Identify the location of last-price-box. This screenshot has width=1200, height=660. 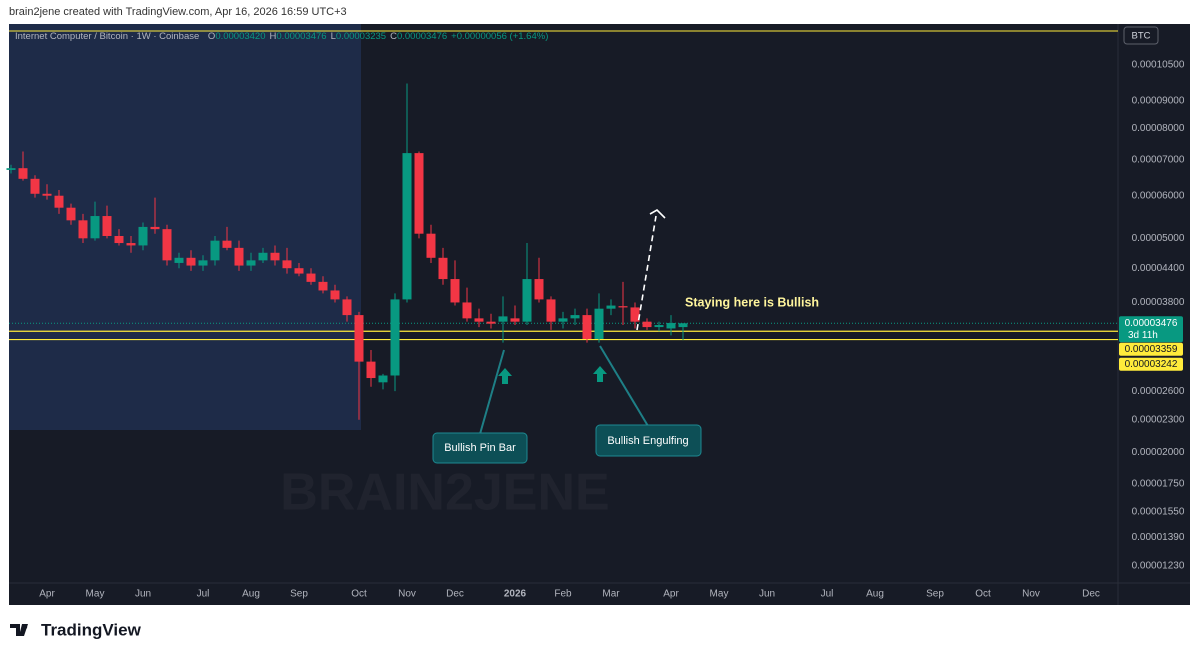
(1151, 329).